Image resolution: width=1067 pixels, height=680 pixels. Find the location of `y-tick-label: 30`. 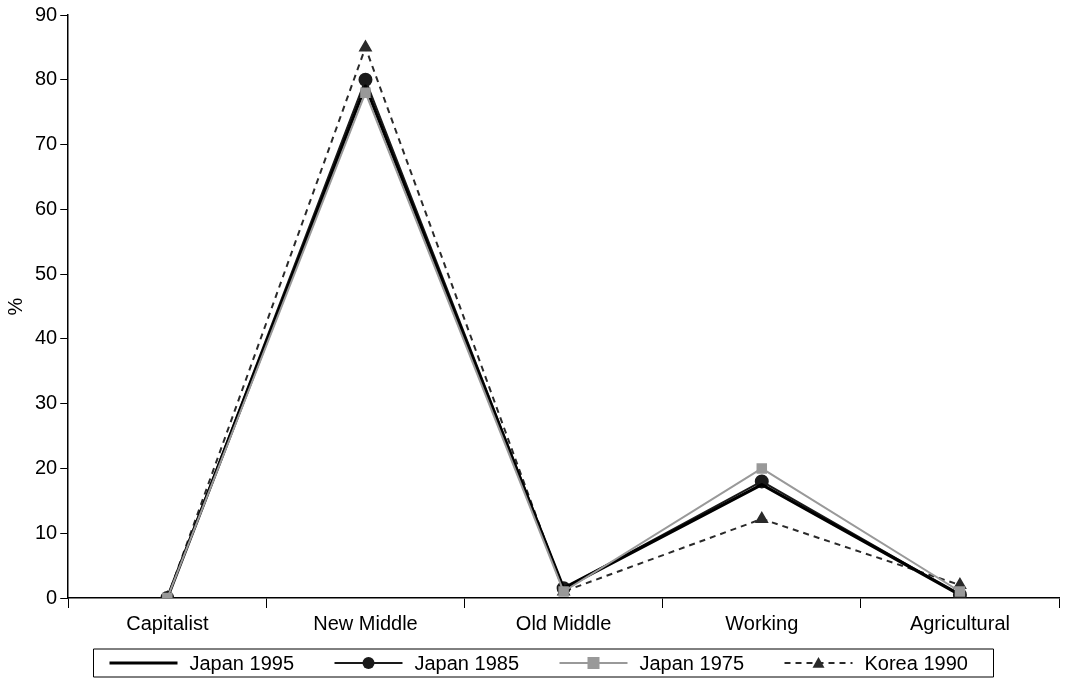

y-tick-label: 30 is located at coordinates (46, 402).